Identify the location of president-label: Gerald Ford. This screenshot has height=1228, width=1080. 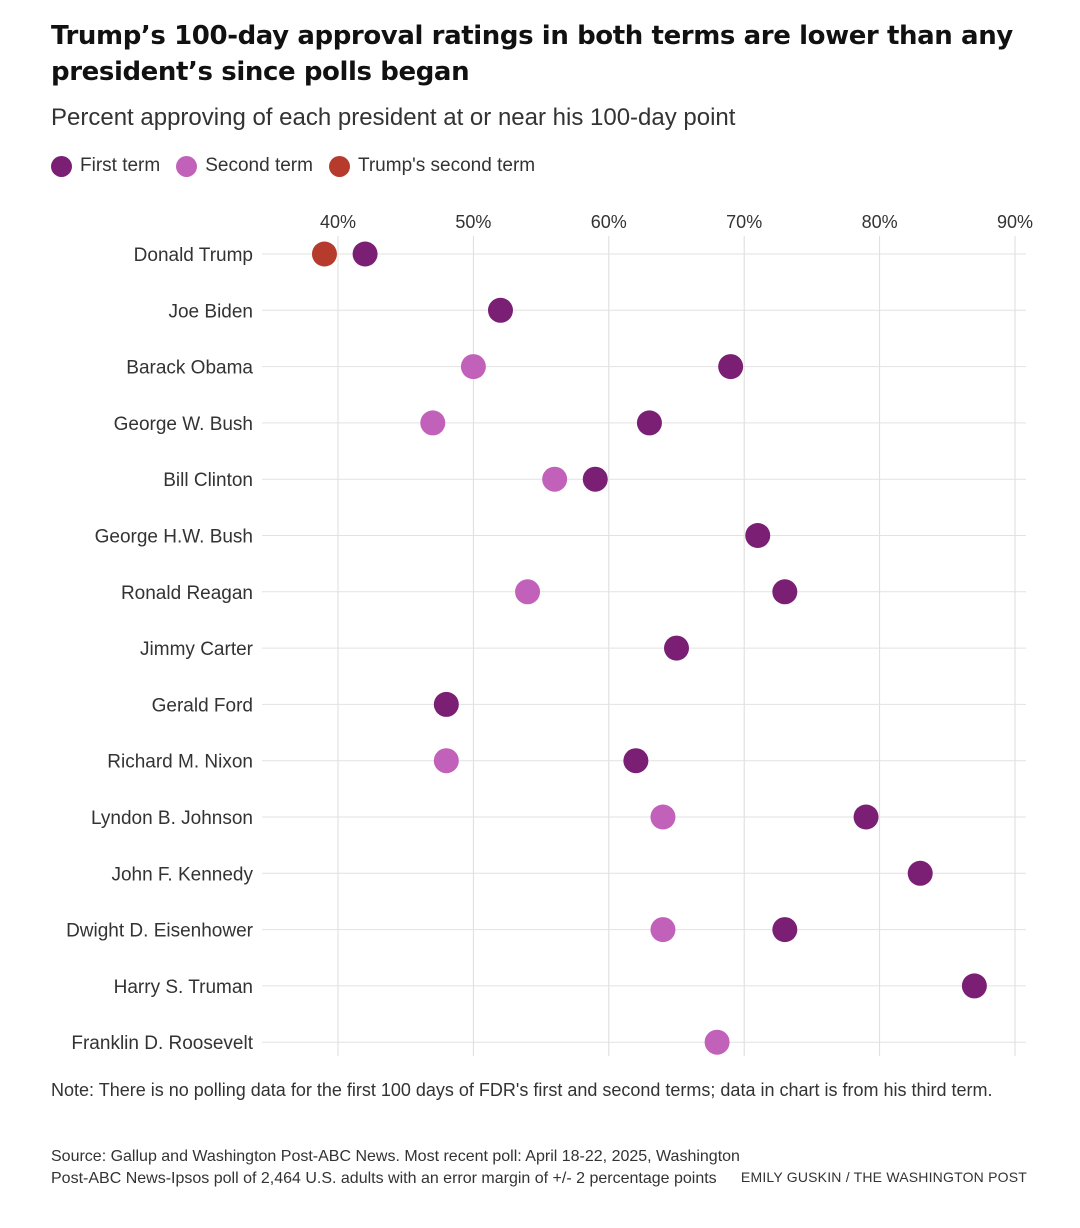
(202, 705).